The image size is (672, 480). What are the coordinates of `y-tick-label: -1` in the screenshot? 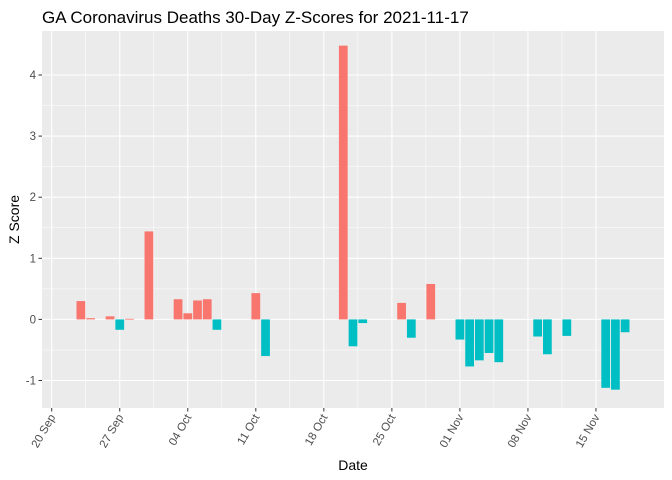 It's located at (31, 382).